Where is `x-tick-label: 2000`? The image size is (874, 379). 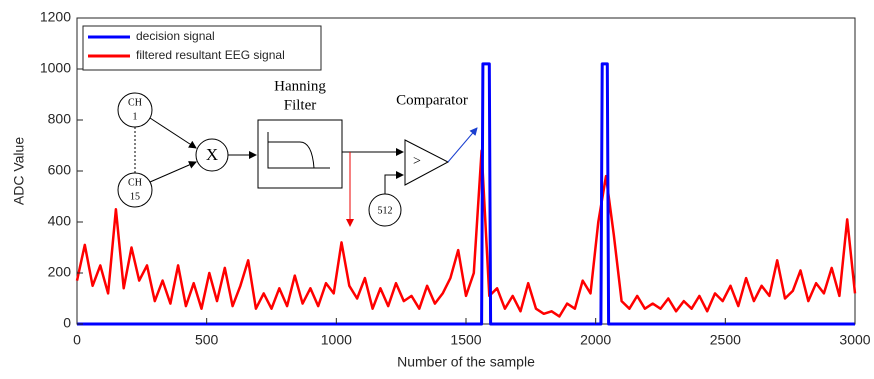 x-tick-label: 2000 is located at coordinates (595, 340).